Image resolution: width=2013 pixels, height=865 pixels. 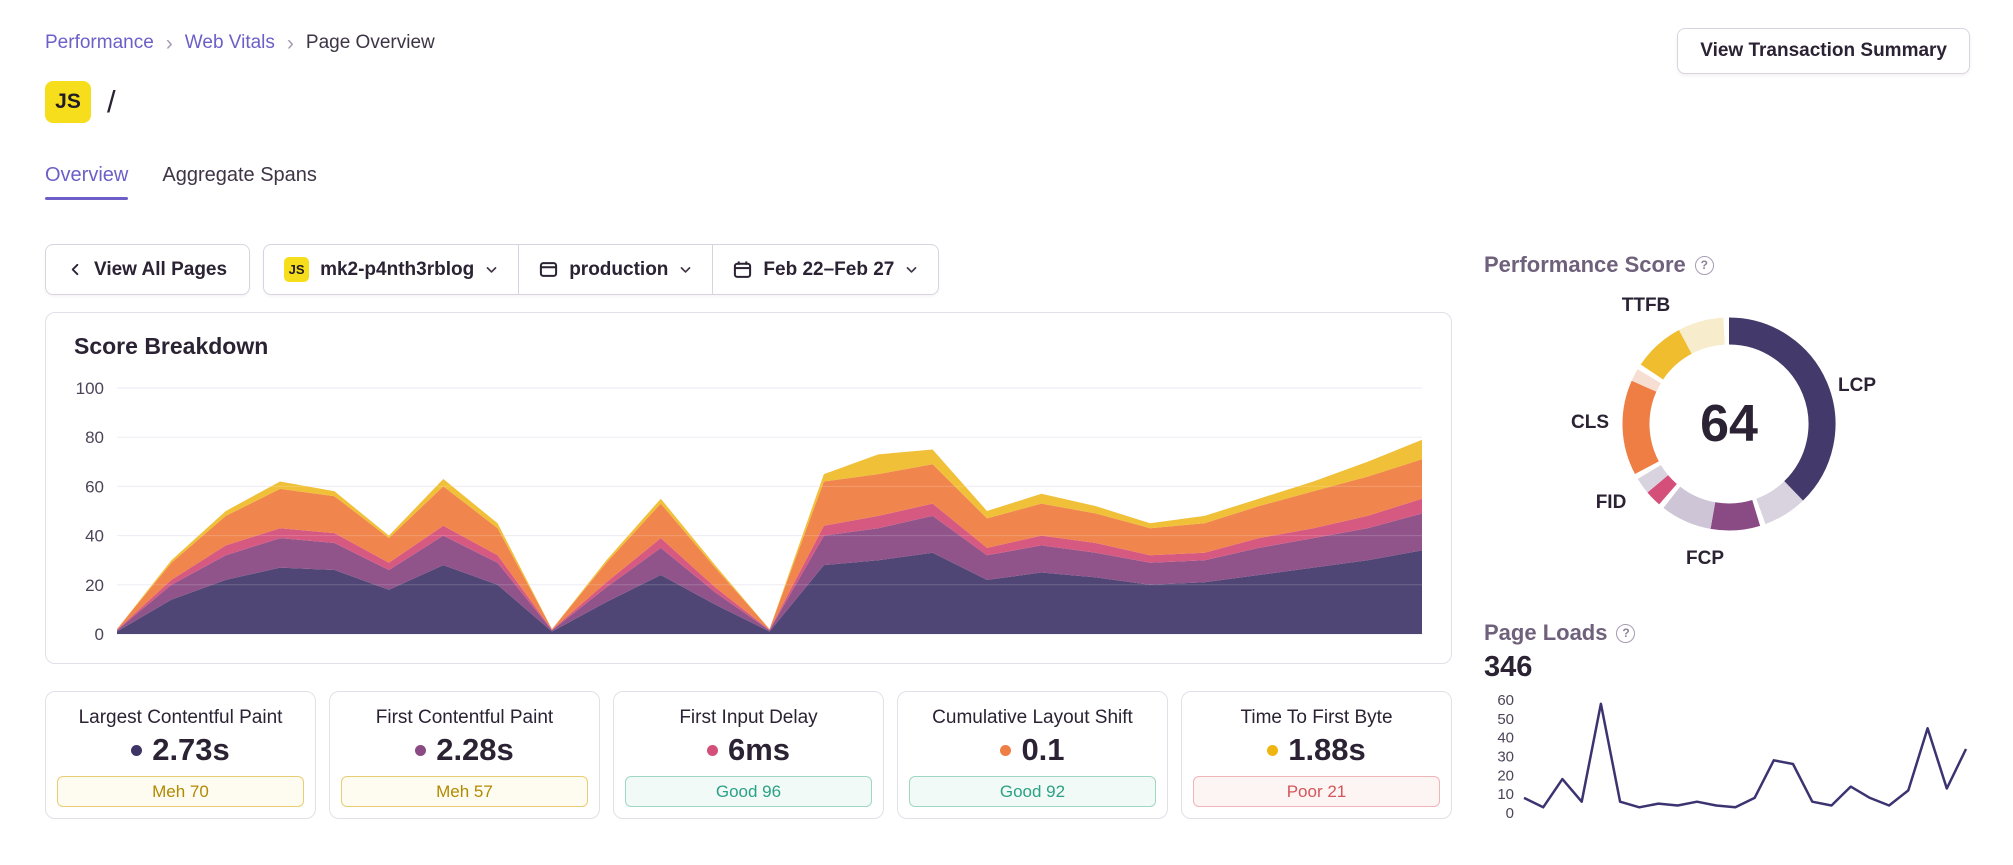 What do you see at coordinates (1032, 717) in the screenshot?
I see `meter-title: Cumulative Layout Shift` at bounding box center [1032, 717].